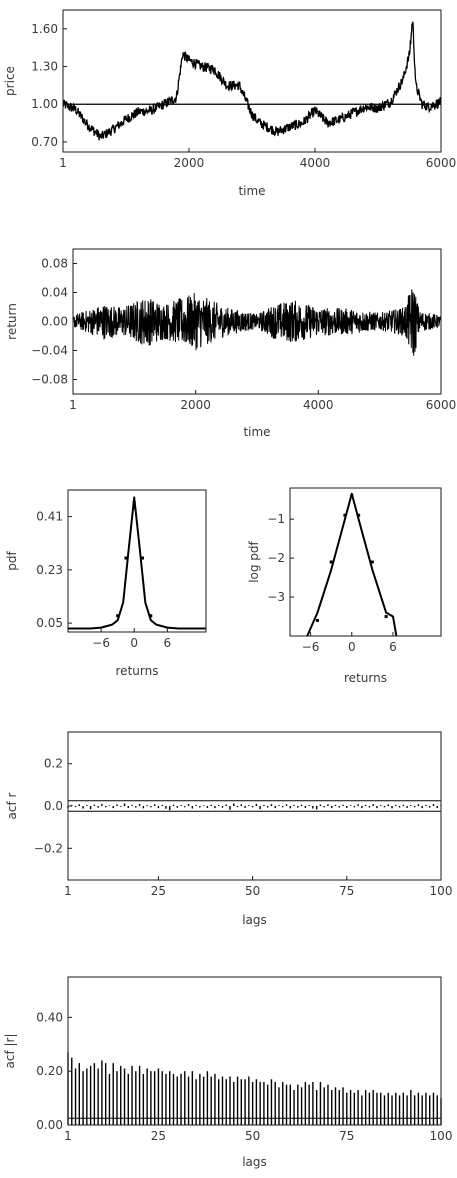 The height and width of the screenshot is (1178, 457). Describe the element at coordinates (311, 647) in the screenshot. I see `log-pdf-x-tick-label: −6` at that location.